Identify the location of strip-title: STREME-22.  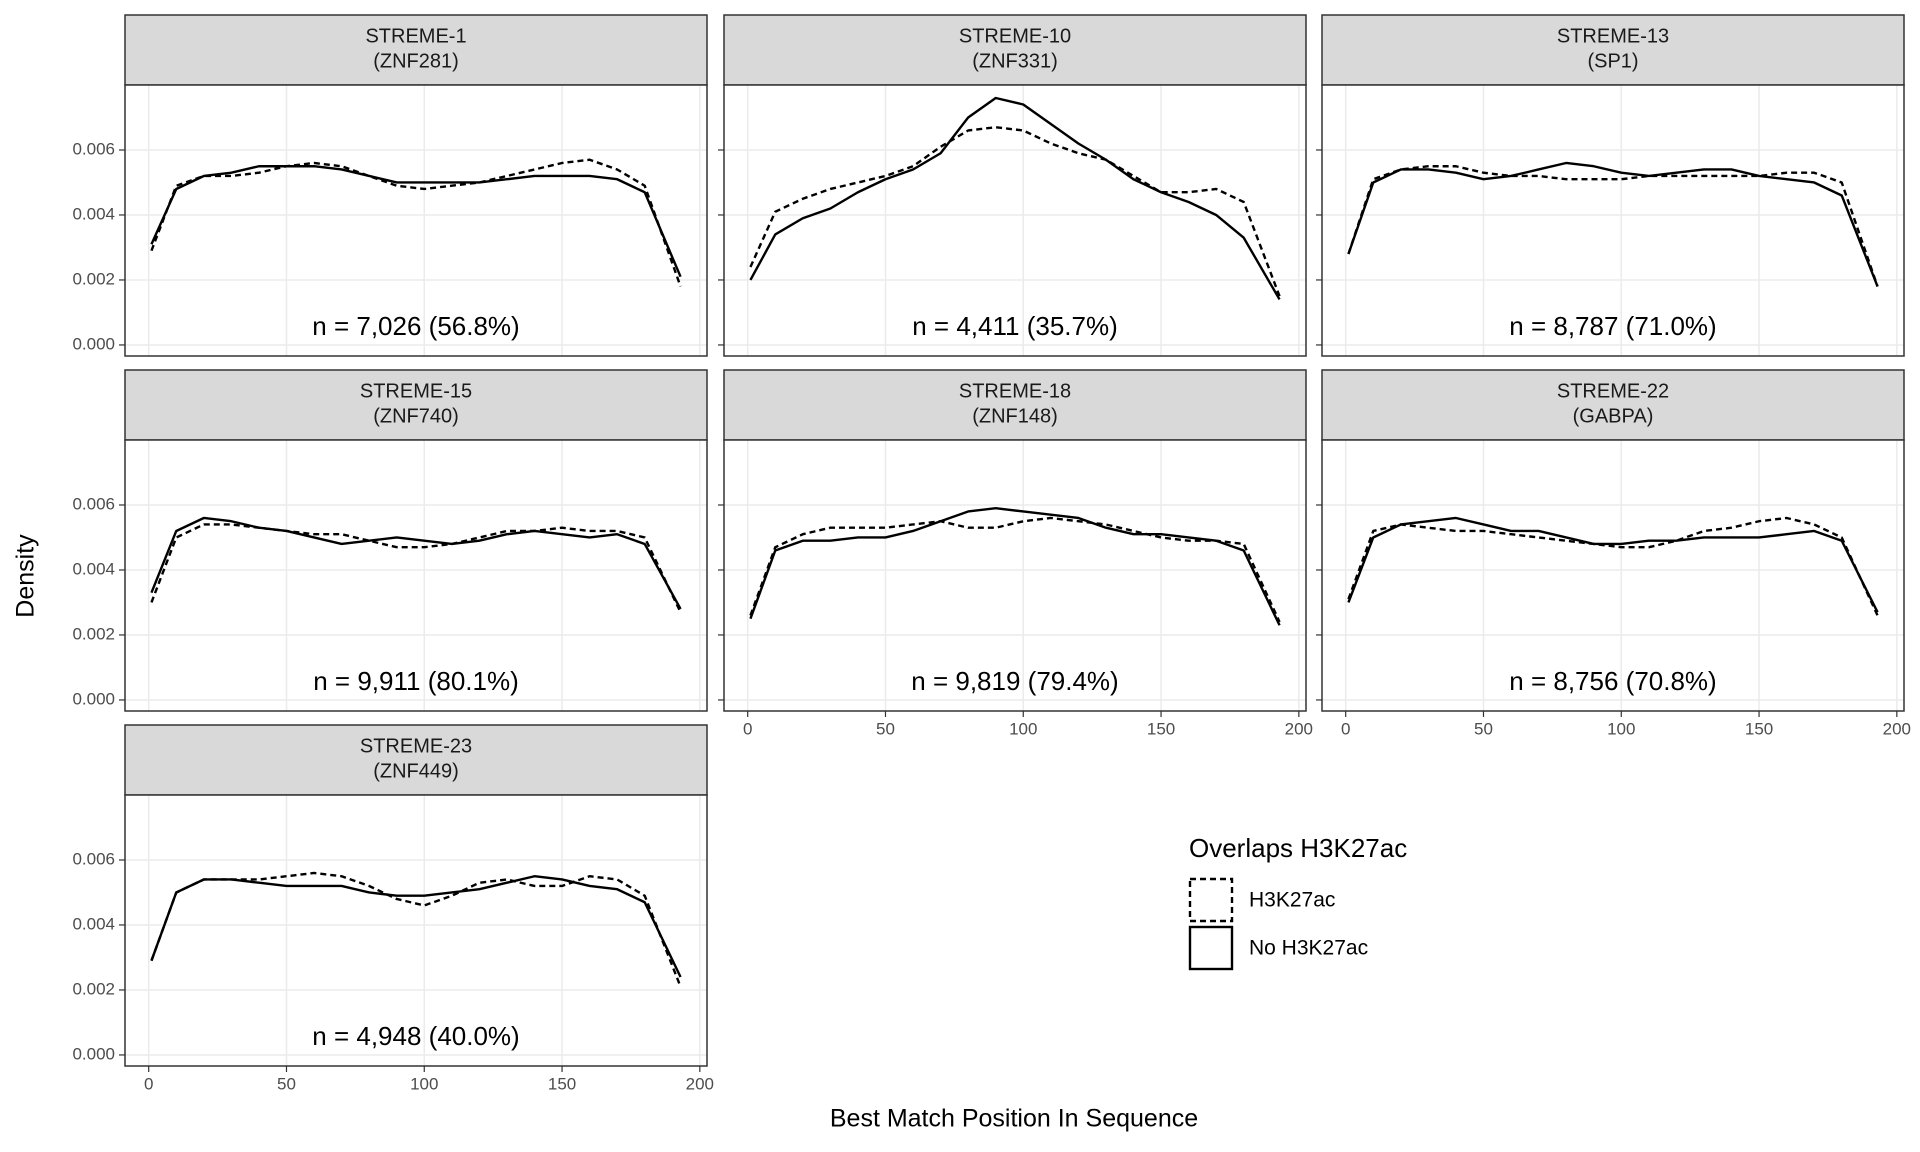
(1613, 391).